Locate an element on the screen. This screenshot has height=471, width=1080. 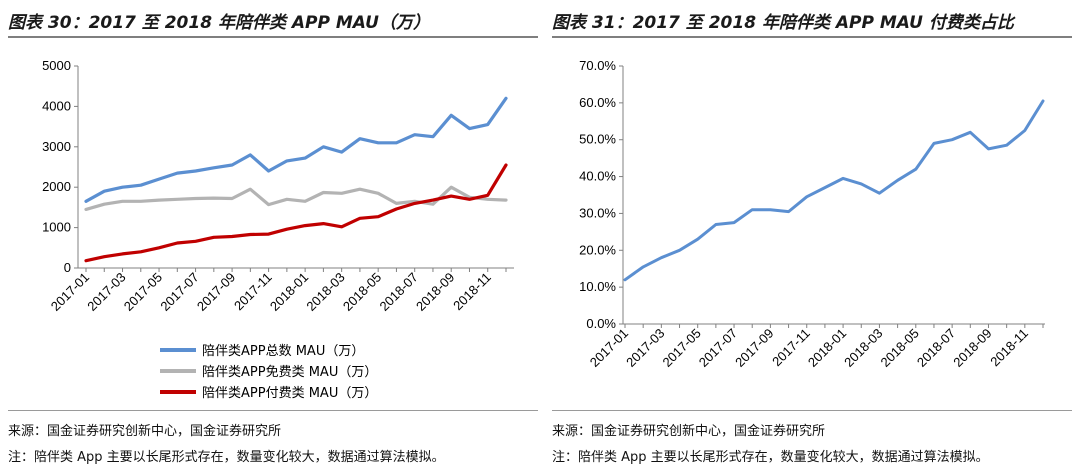
y-tick-label: 1000 is located at coordinates (56, 227).